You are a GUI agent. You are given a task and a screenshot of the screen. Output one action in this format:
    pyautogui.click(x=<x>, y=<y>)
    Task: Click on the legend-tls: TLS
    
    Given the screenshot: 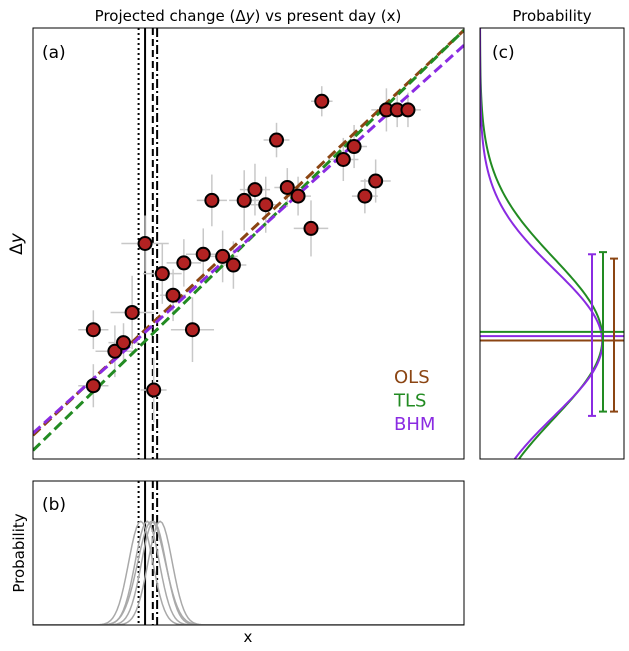 What is the action you would take?
    pyautogui.click(x=409, y=401)
    